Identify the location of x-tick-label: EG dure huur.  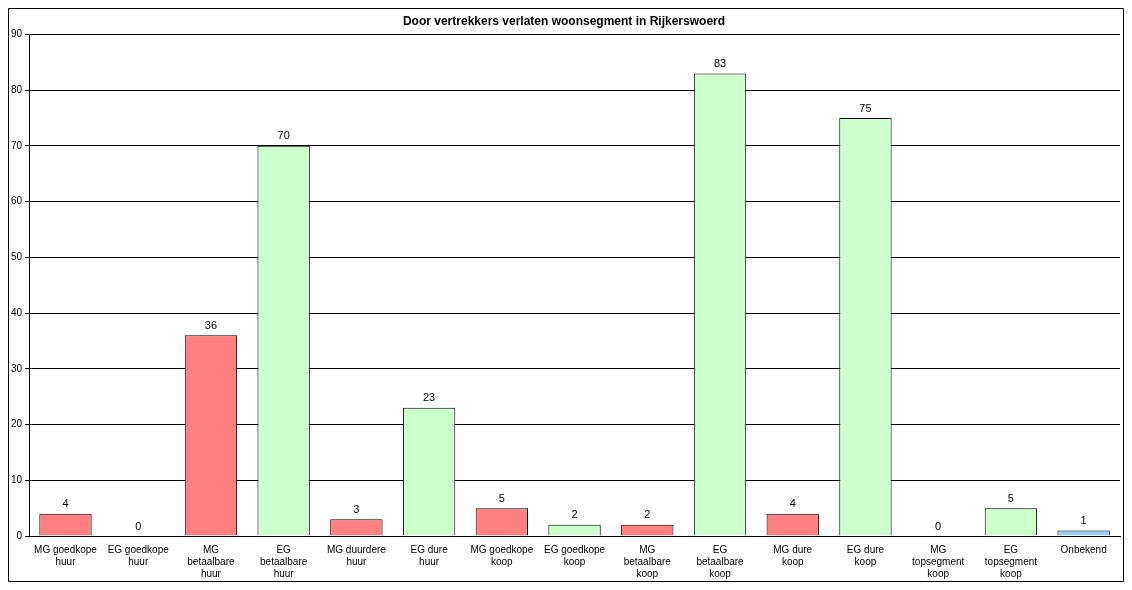
(429, 555).